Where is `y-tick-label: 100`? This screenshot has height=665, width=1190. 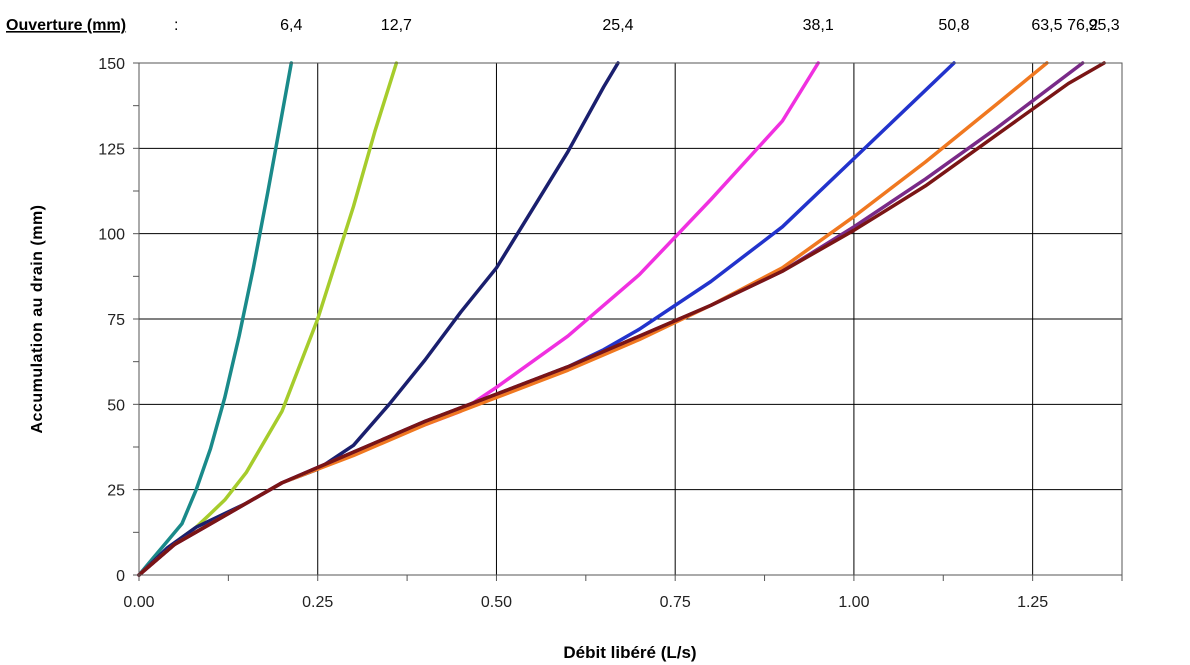 y-tick-label: 100 is located at coordinates (111, 235).